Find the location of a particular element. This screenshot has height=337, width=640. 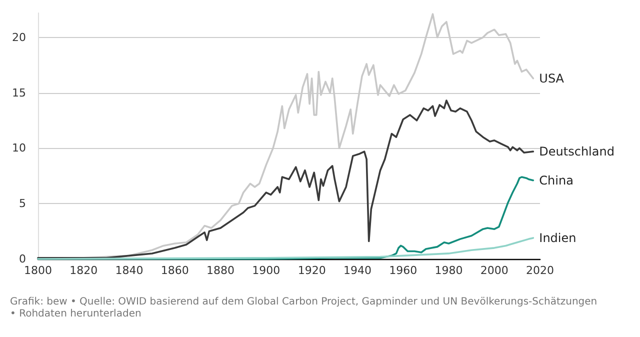

x-tick-label: 1880 is located at coordinates (220, 270).